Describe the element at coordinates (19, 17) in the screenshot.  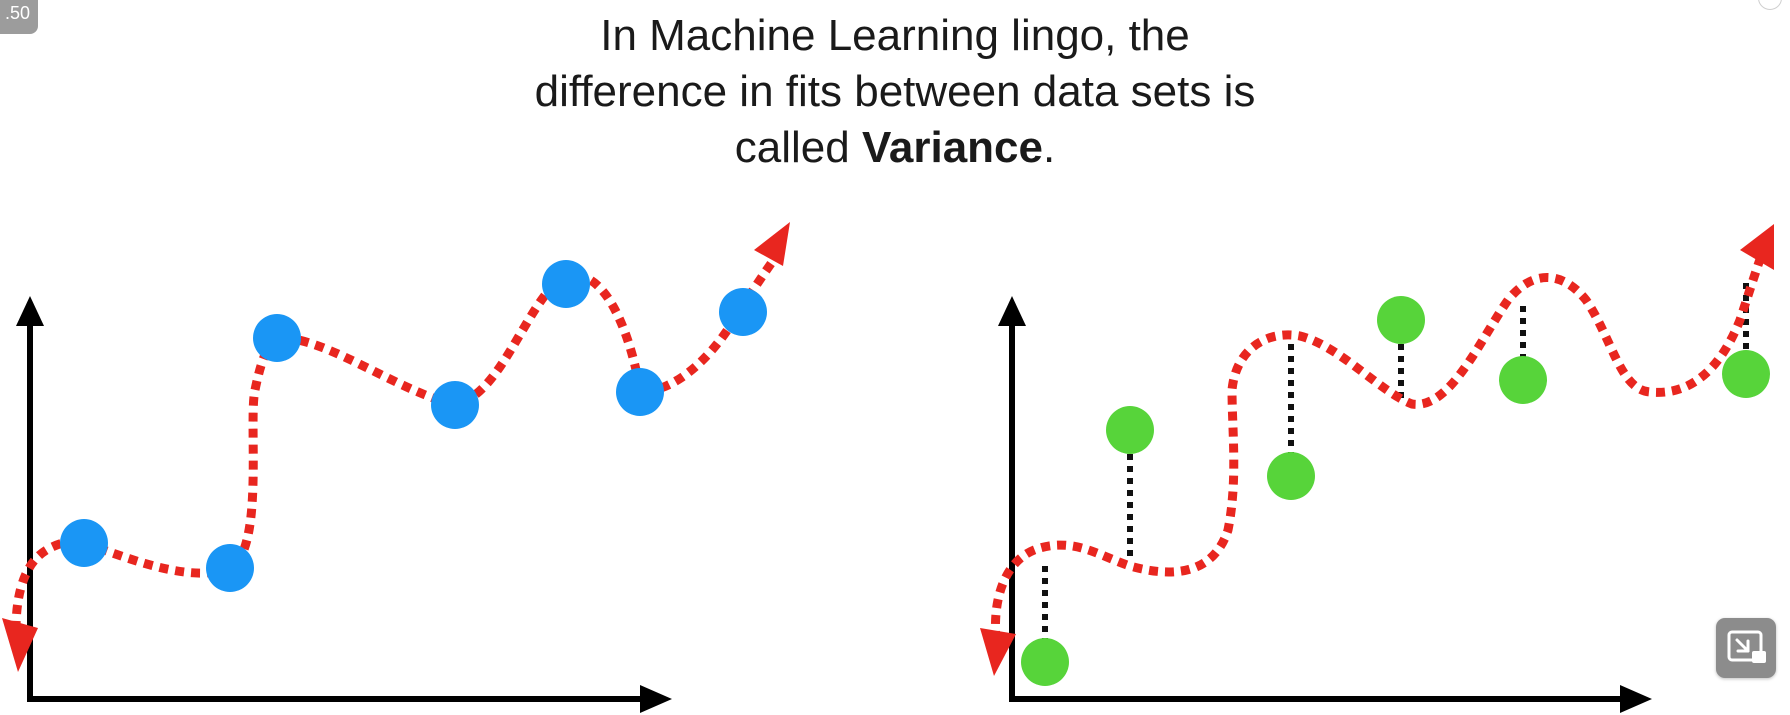
I see `playback-speed-badge: .50` at that location.